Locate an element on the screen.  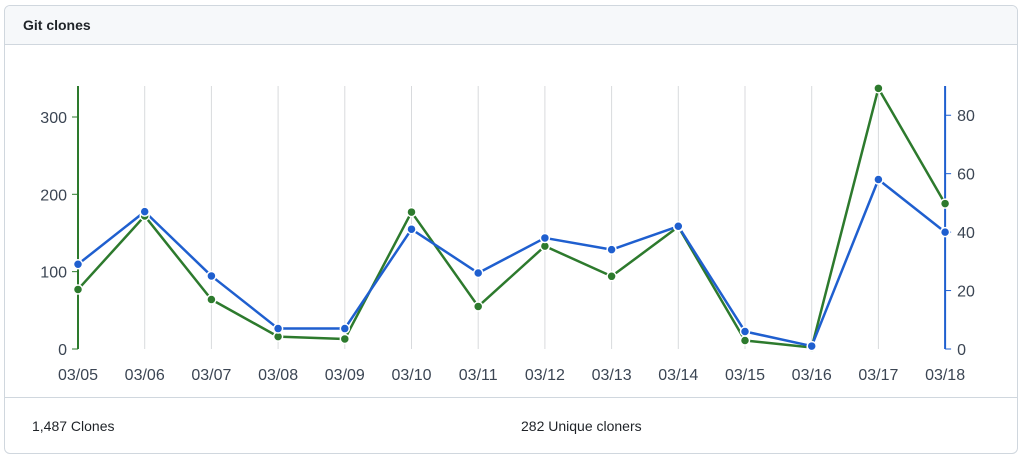
x-tick-label: 03/17 is located at coordinates (878, 375).